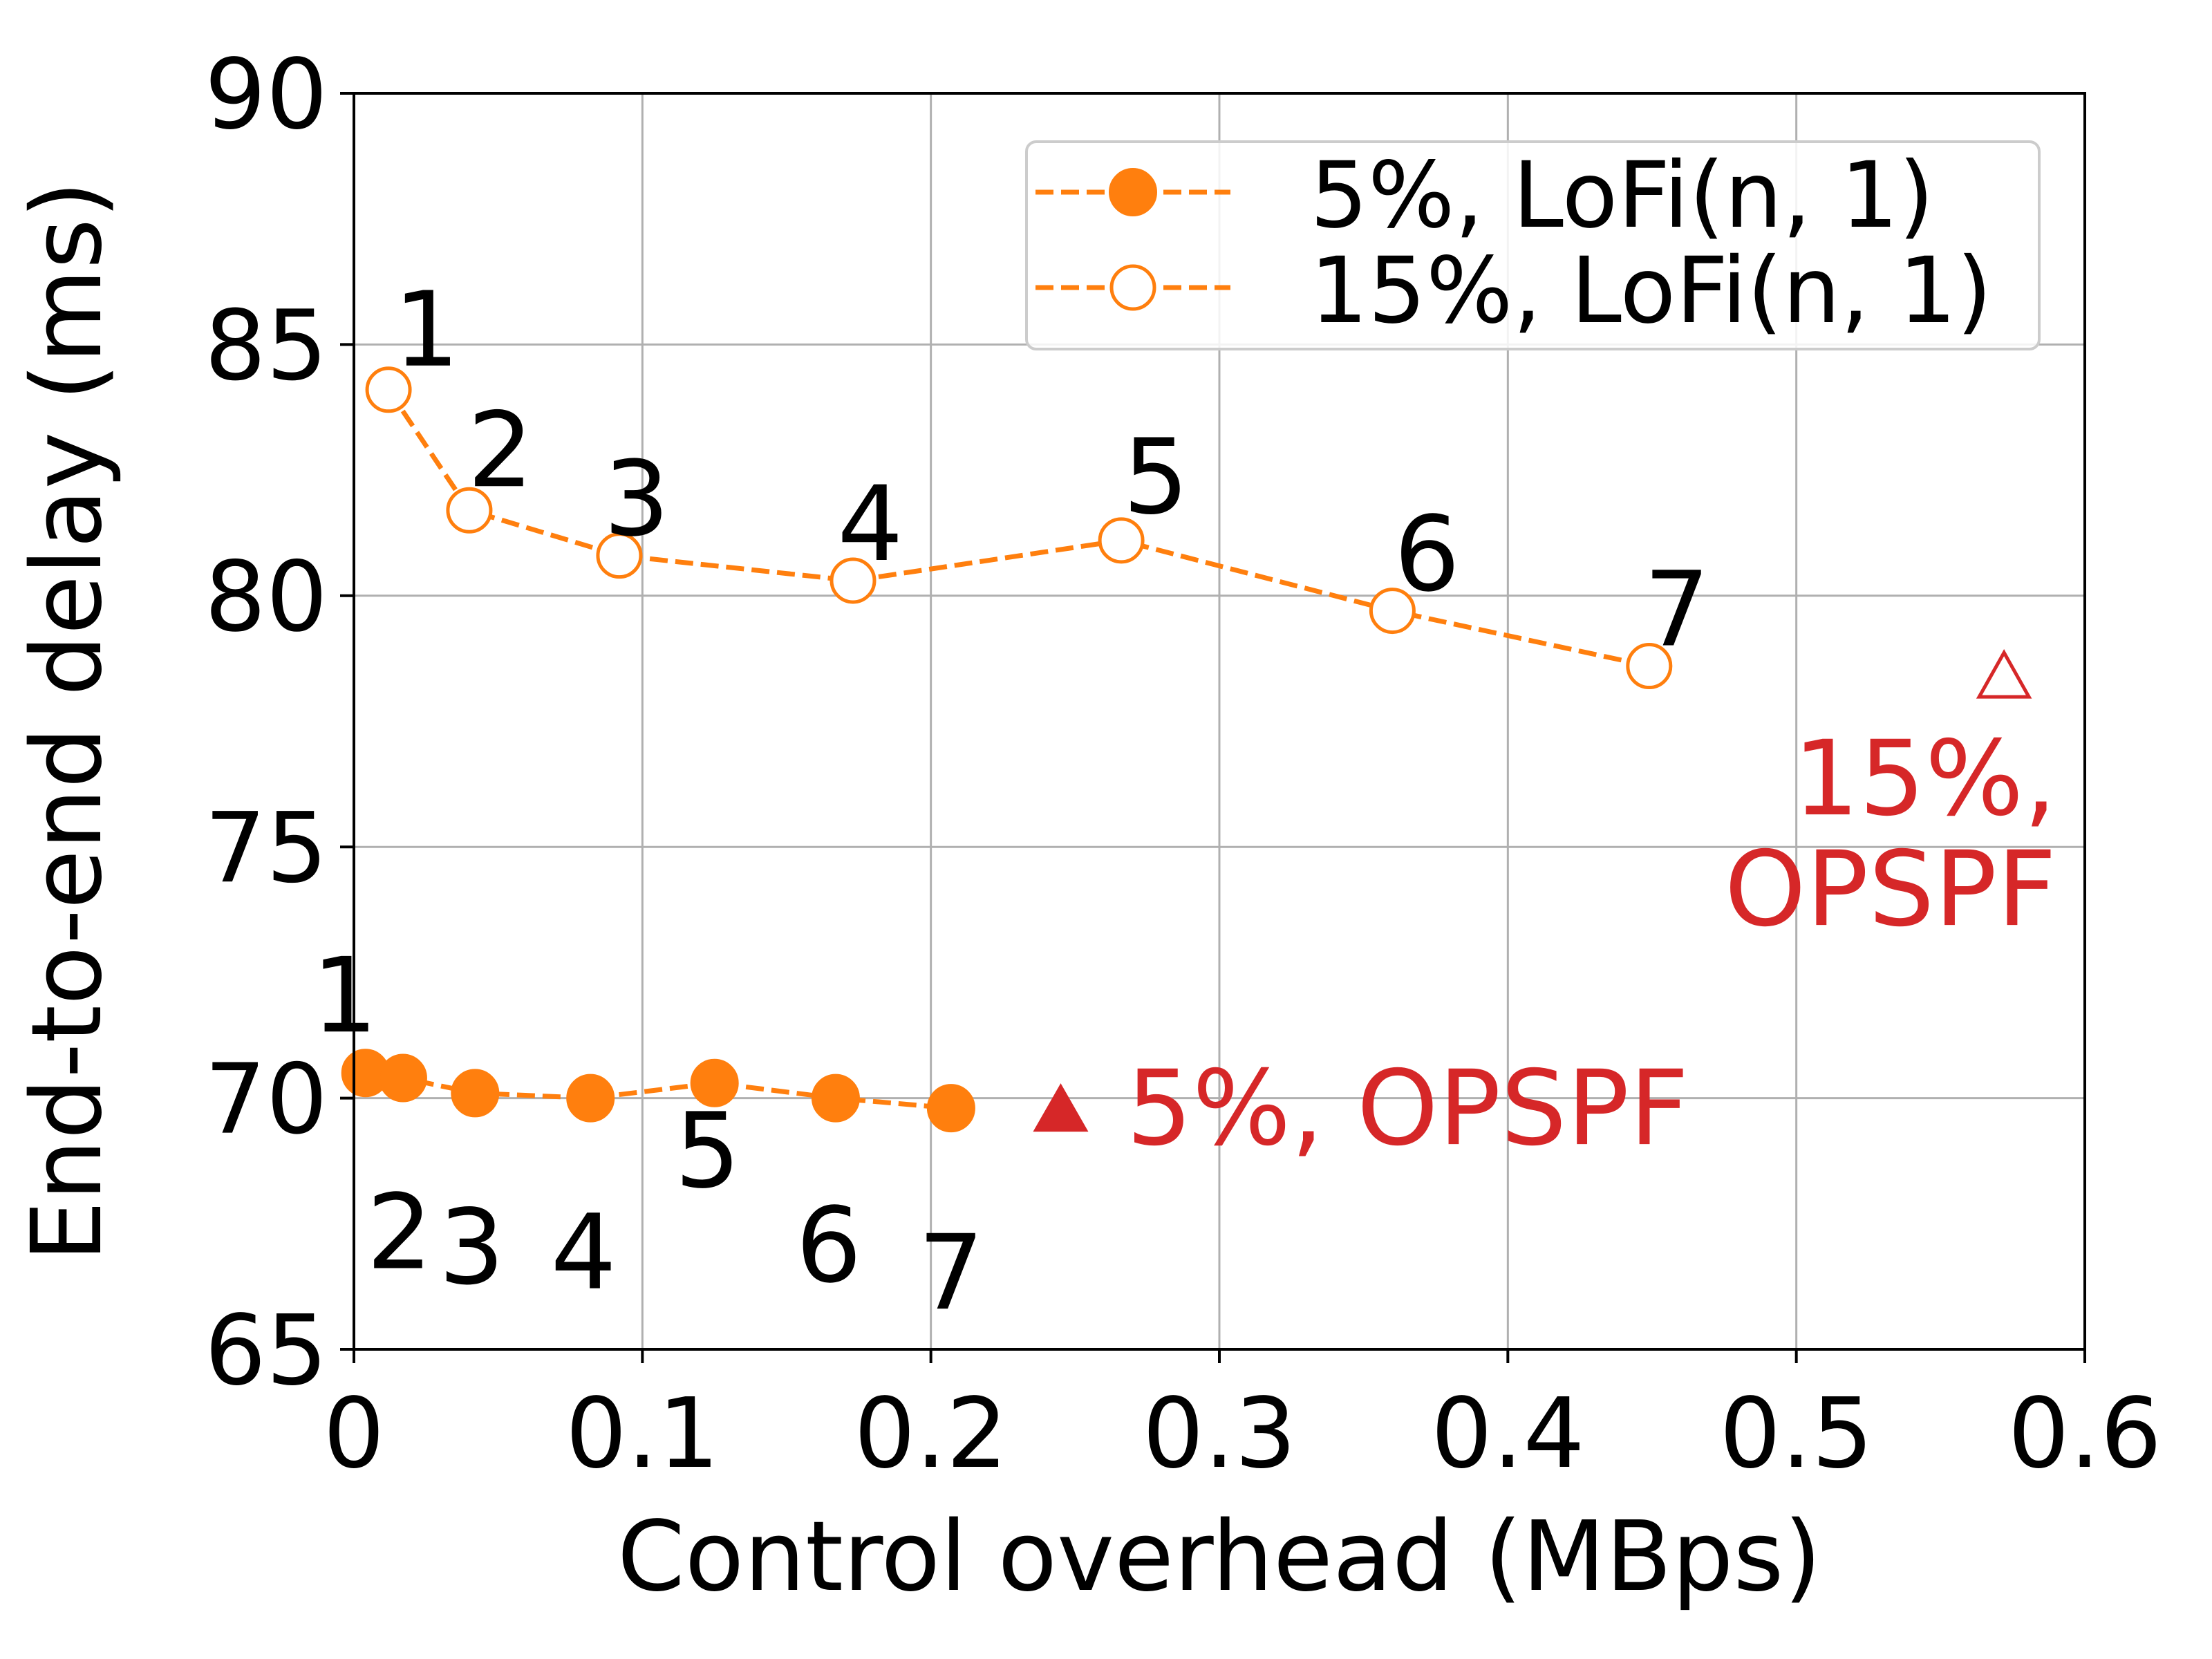 The width and height of the screenshot is (2212, 1659). What do you see at coordinates (1061, 1107) in the screenshot?
I see `triangle-marker-filled` at bounding box center [1061, 1107].